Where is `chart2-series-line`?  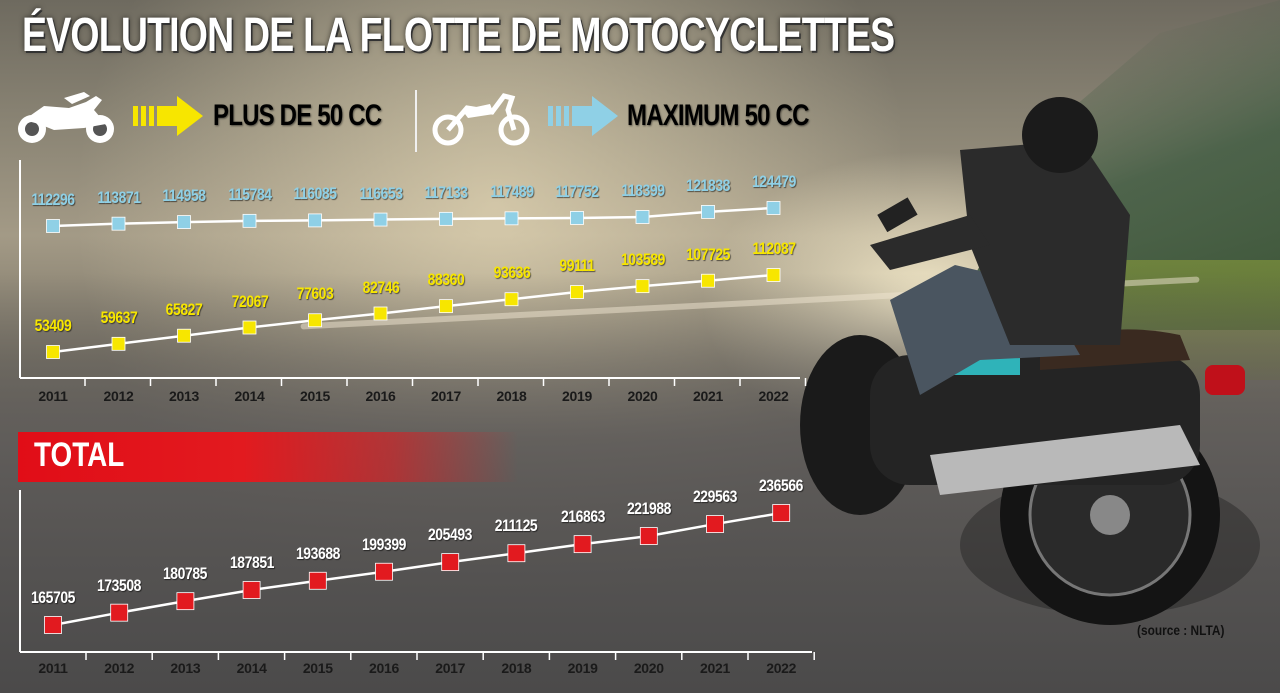
chart2-series-line is located at coordinates (417, 569).